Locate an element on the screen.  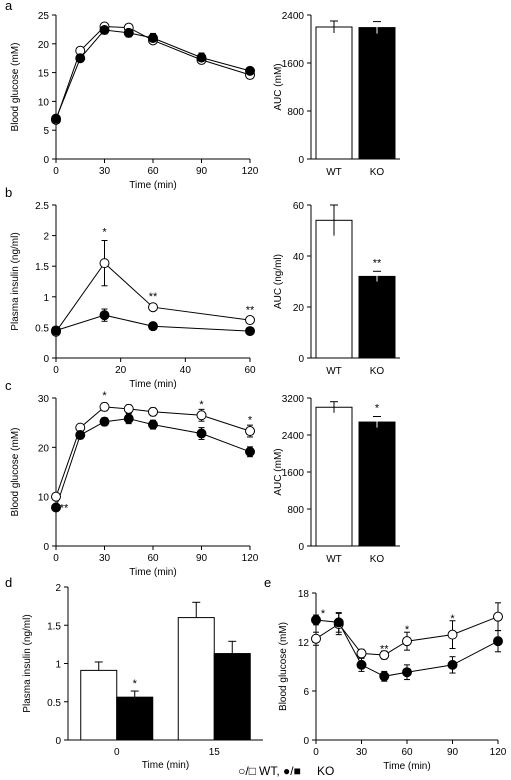
x-tick-label: 120 is located at coordinates (250, 171).